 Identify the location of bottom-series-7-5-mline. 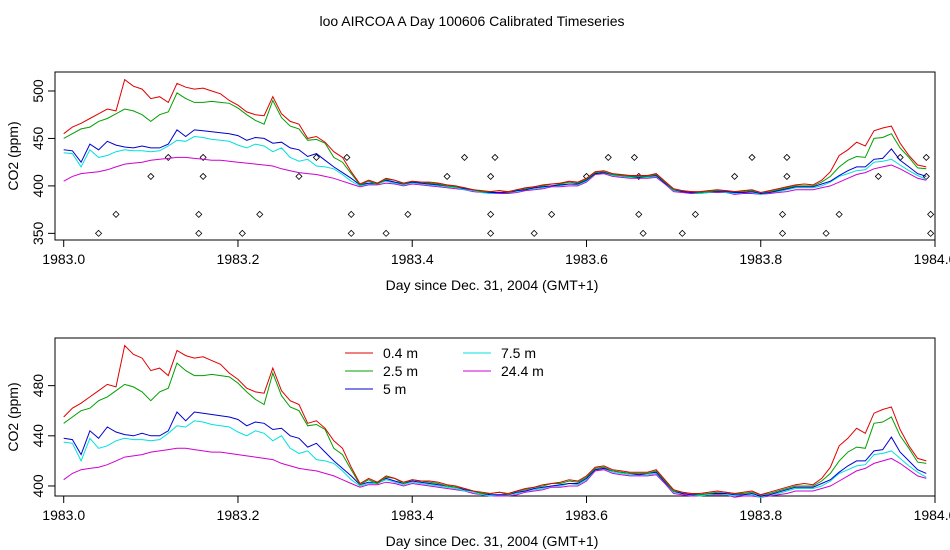
(495, 459).